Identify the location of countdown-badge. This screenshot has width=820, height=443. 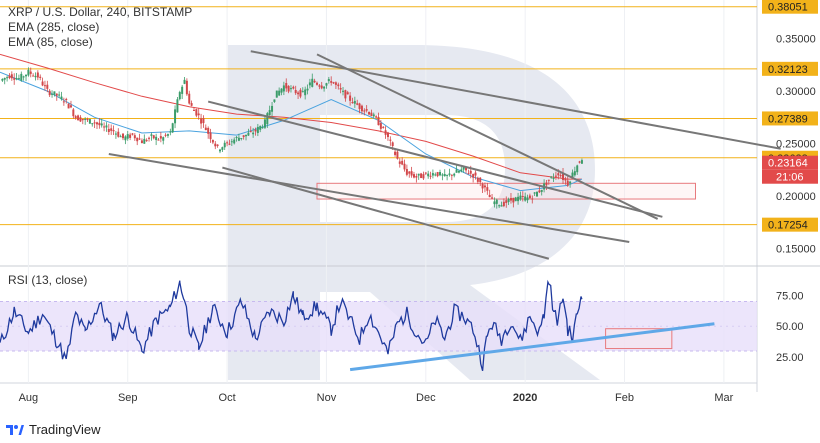
(790, 176).